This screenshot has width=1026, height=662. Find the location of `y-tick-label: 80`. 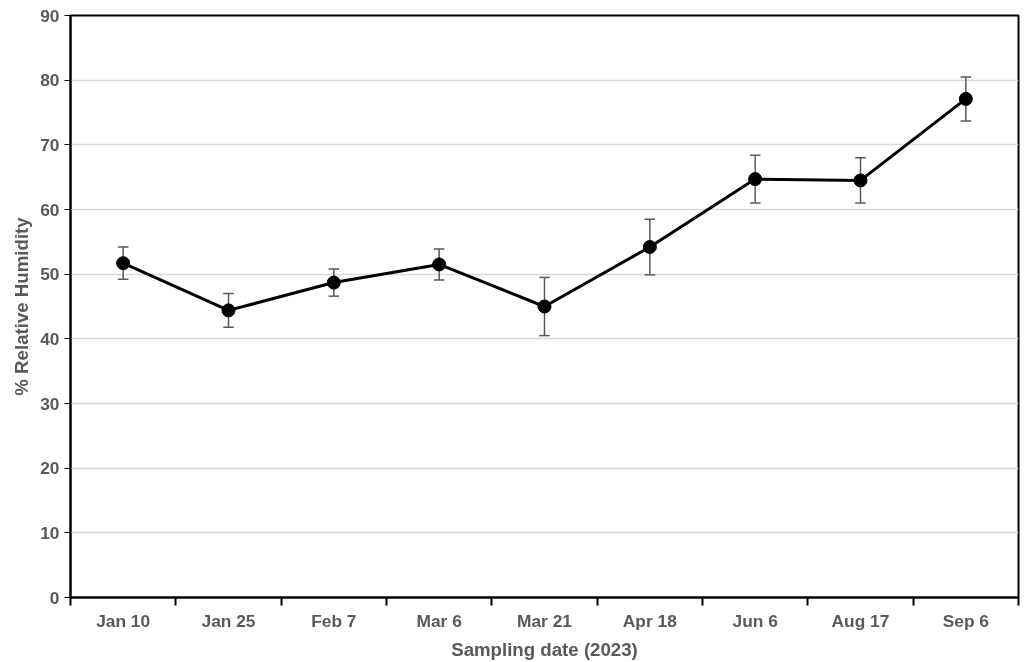

y-tick-label: 80 is located at coordinates (50, 80).